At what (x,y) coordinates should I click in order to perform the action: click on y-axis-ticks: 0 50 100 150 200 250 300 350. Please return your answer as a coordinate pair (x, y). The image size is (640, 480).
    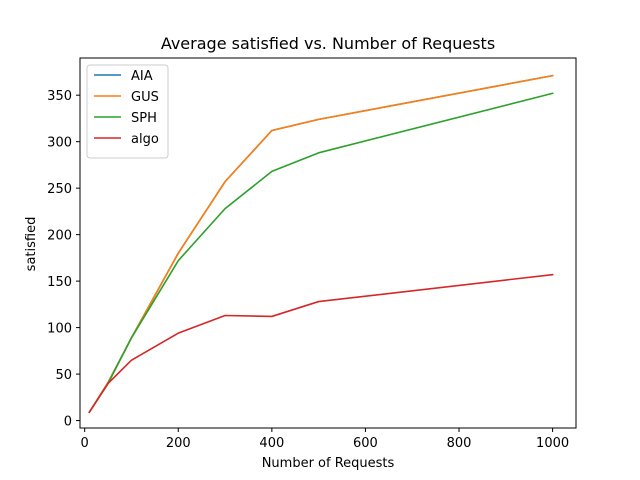
    Looking at the image, I should click on (63, 259).